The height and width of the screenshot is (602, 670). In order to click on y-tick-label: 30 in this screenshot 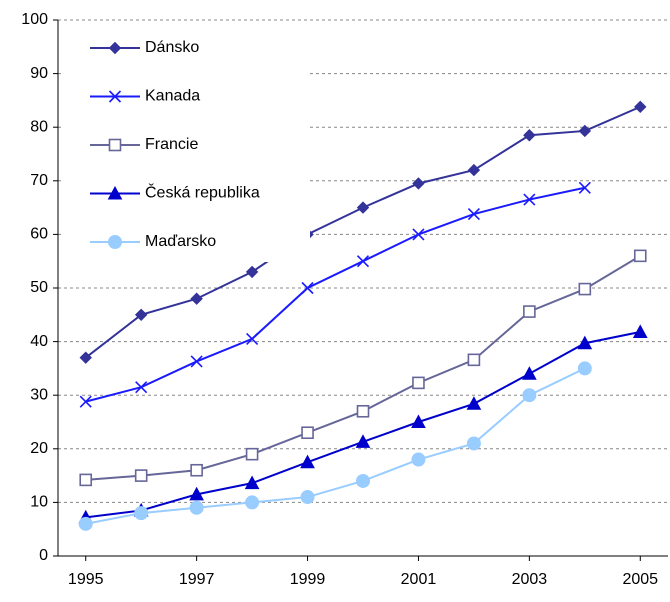, I will do `click(39, 394)`.